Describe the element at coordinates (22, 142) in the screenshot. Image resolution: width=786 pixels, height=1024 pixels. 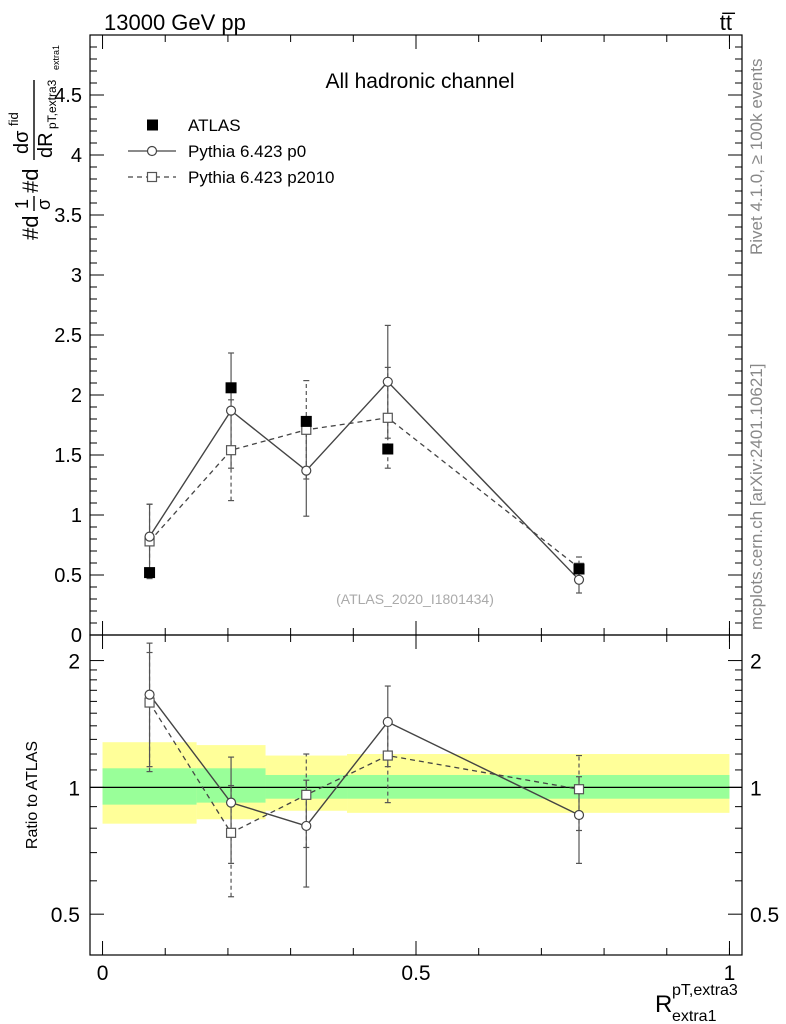
I see `ylabel-frac2-num: dσ` at that location.